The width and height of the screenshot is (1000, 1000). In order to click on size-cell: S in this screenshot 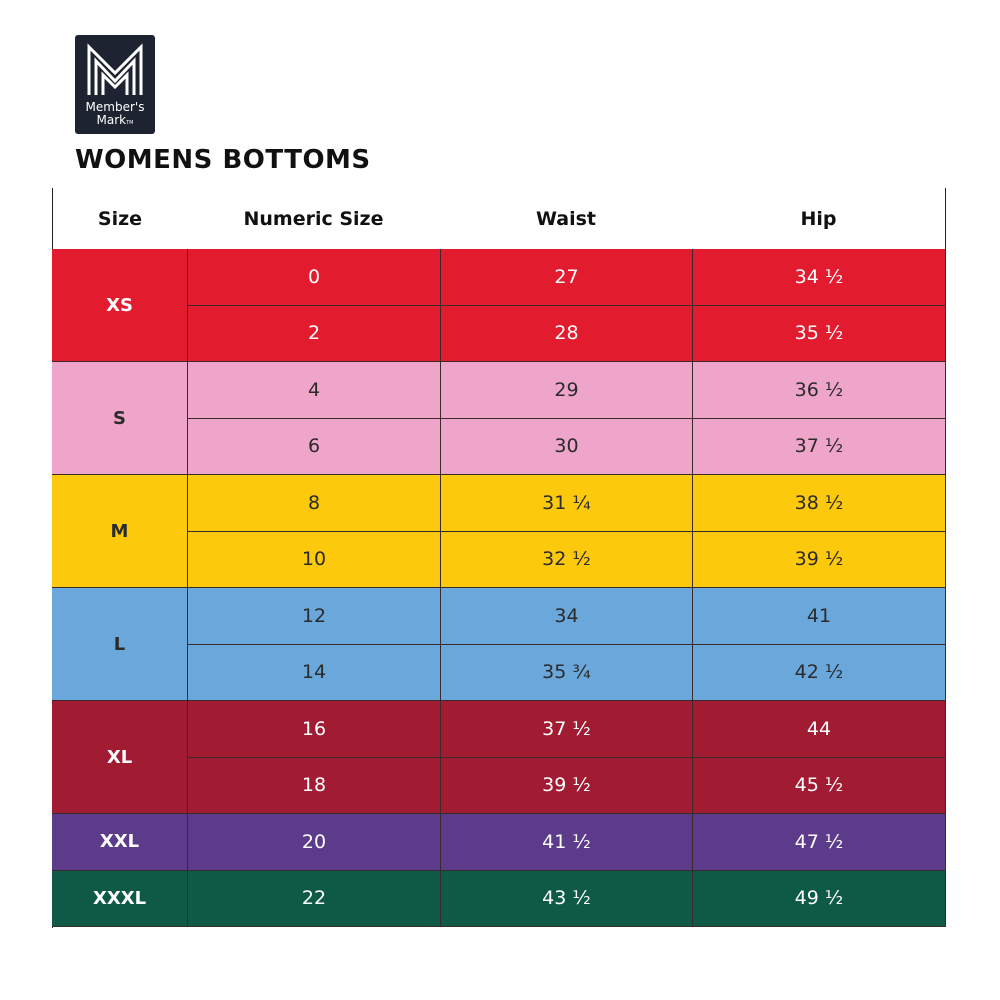, I will do `click(120, 418)`.